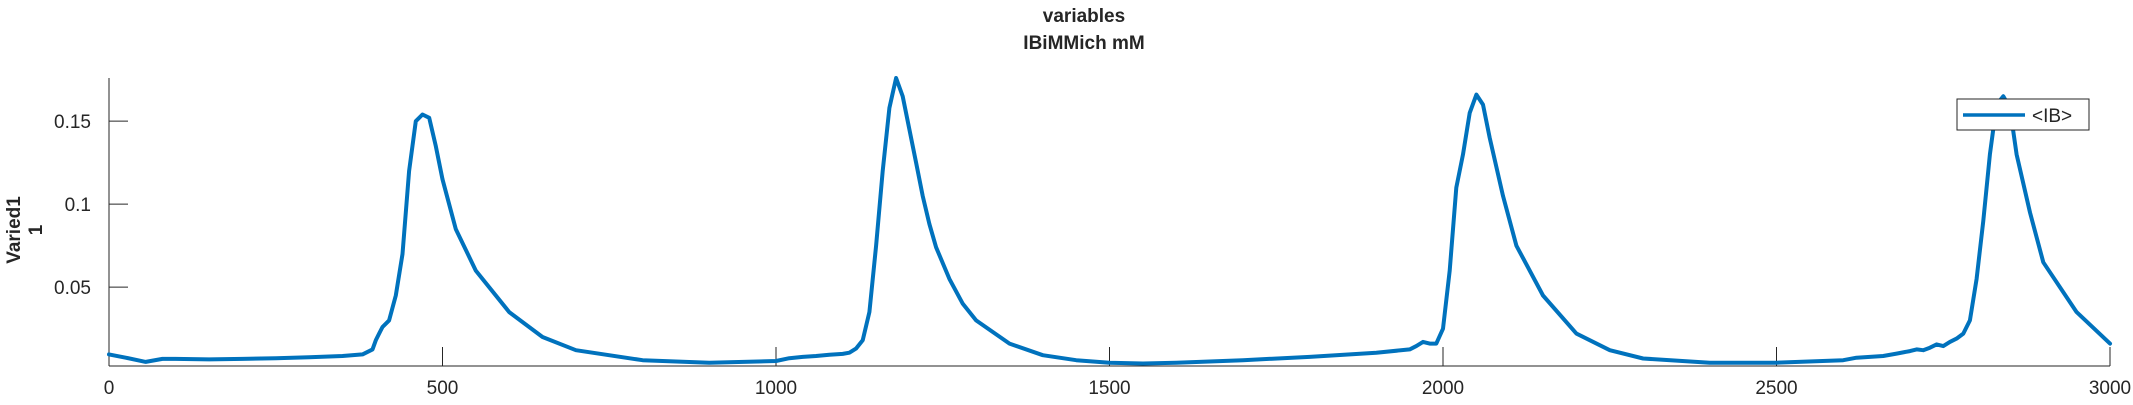 The height and width of the screenshot is (405, 2133). What do you see at coordinates (78, 205) in the screenshot?
I see `y-tick-label: 0.1` at bounding box center [78, 205].